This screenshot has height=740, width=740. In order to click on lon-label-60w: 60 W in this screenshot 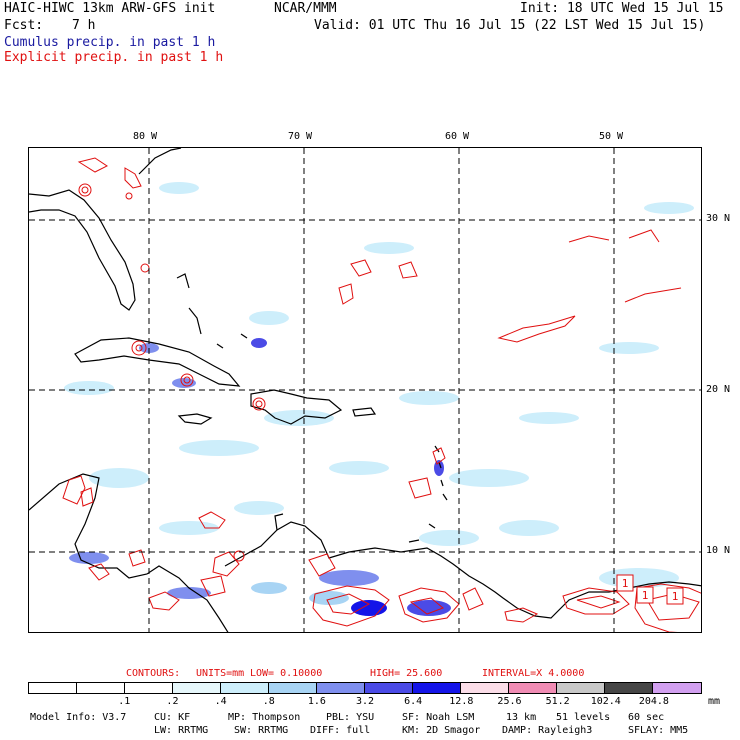, I will do `click(457, 136)`.